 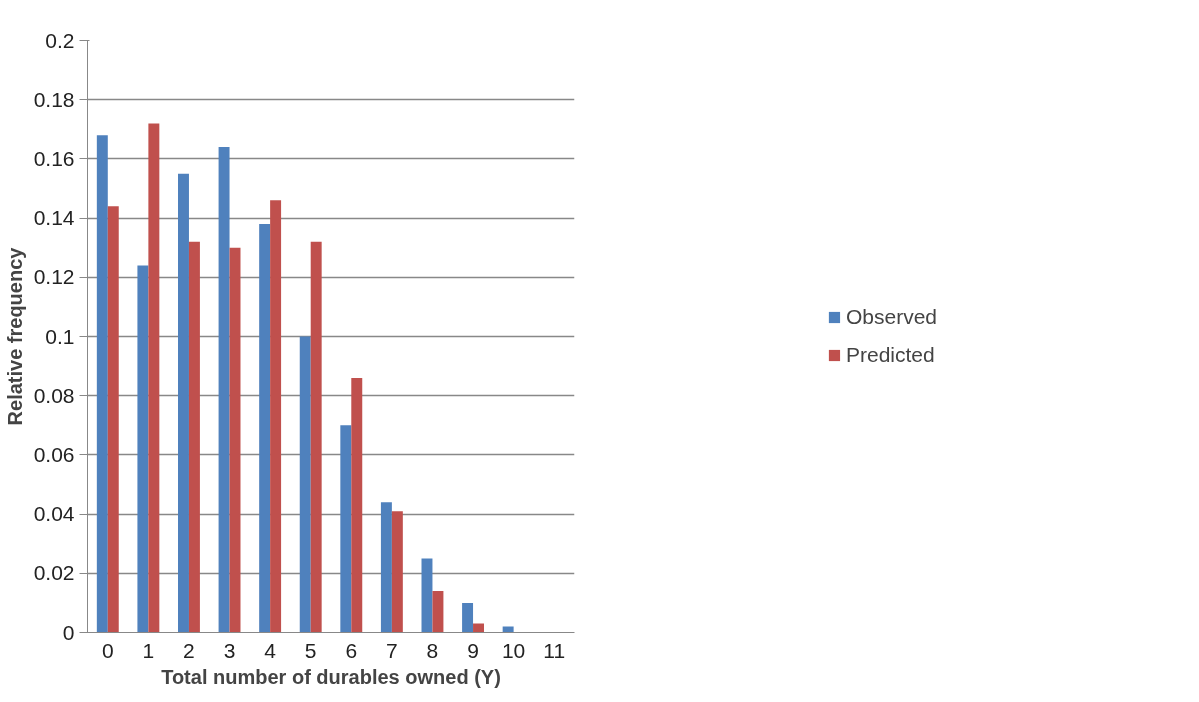 I want to click on y-tick-label: 0.02, so click(x=54, y=573).